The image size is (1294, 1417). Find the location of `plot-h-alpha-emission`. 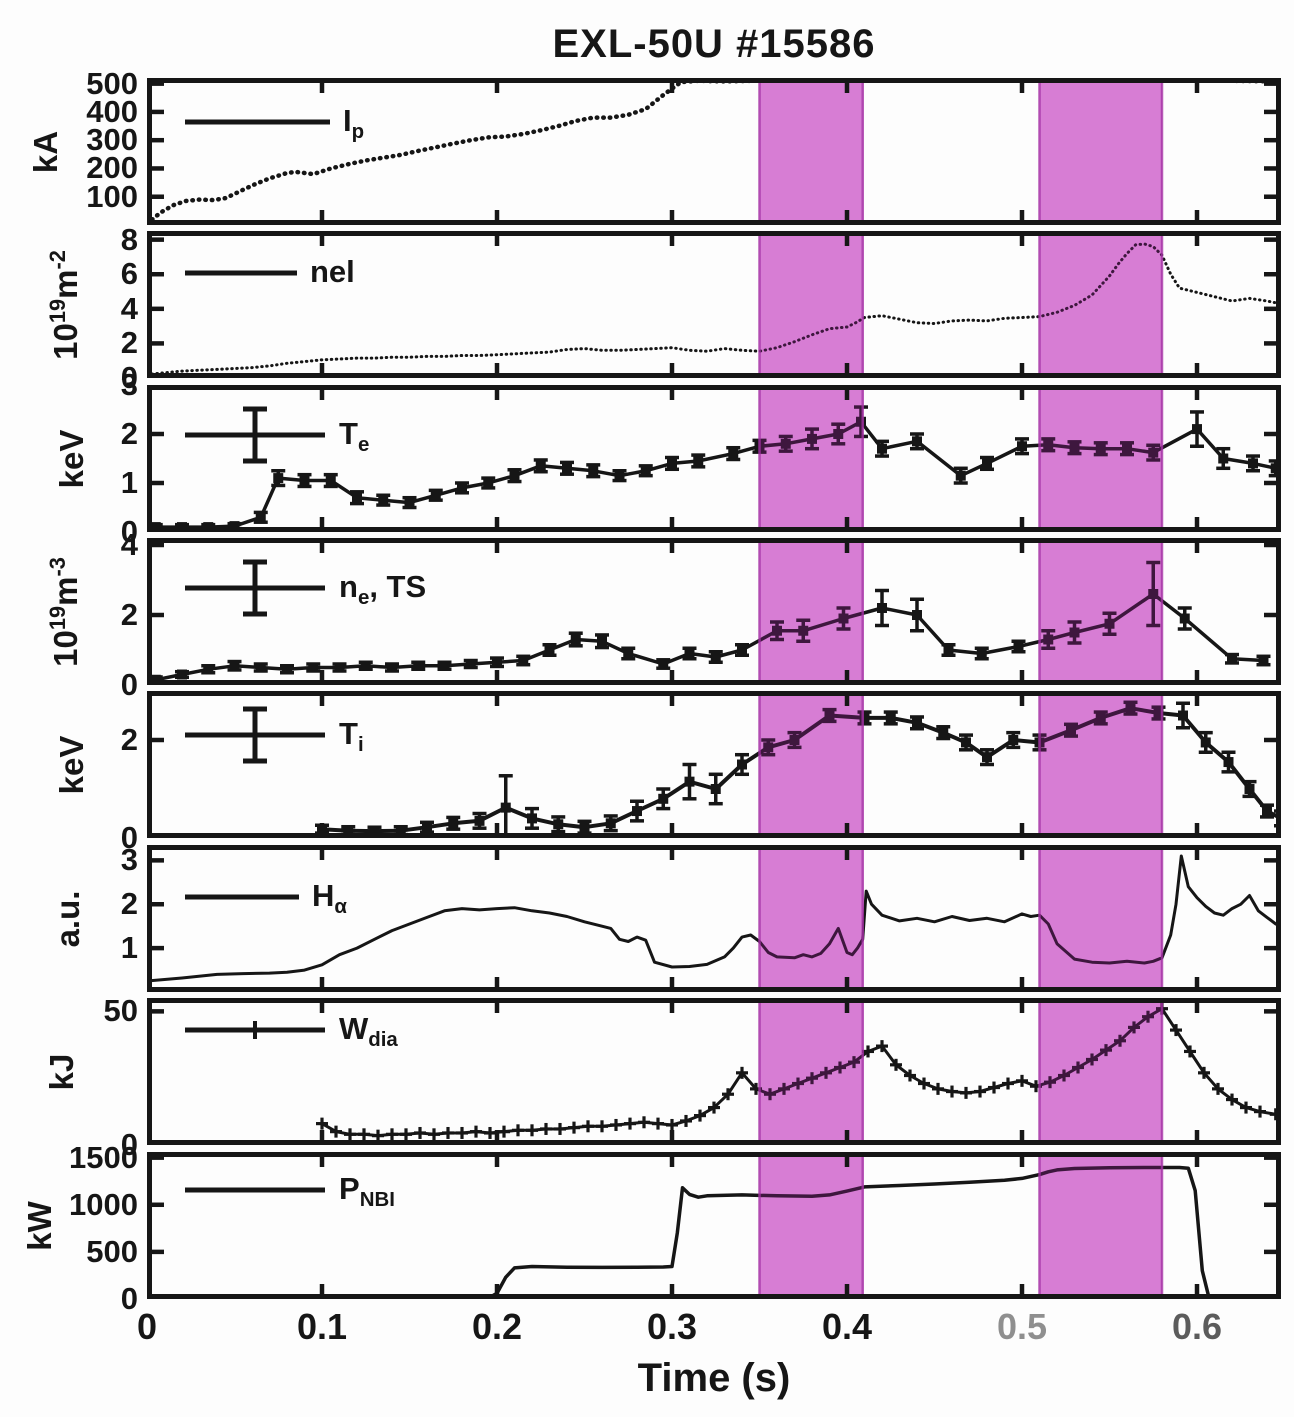

plot-h-alpha-emission is located at coordinates (714, 918).